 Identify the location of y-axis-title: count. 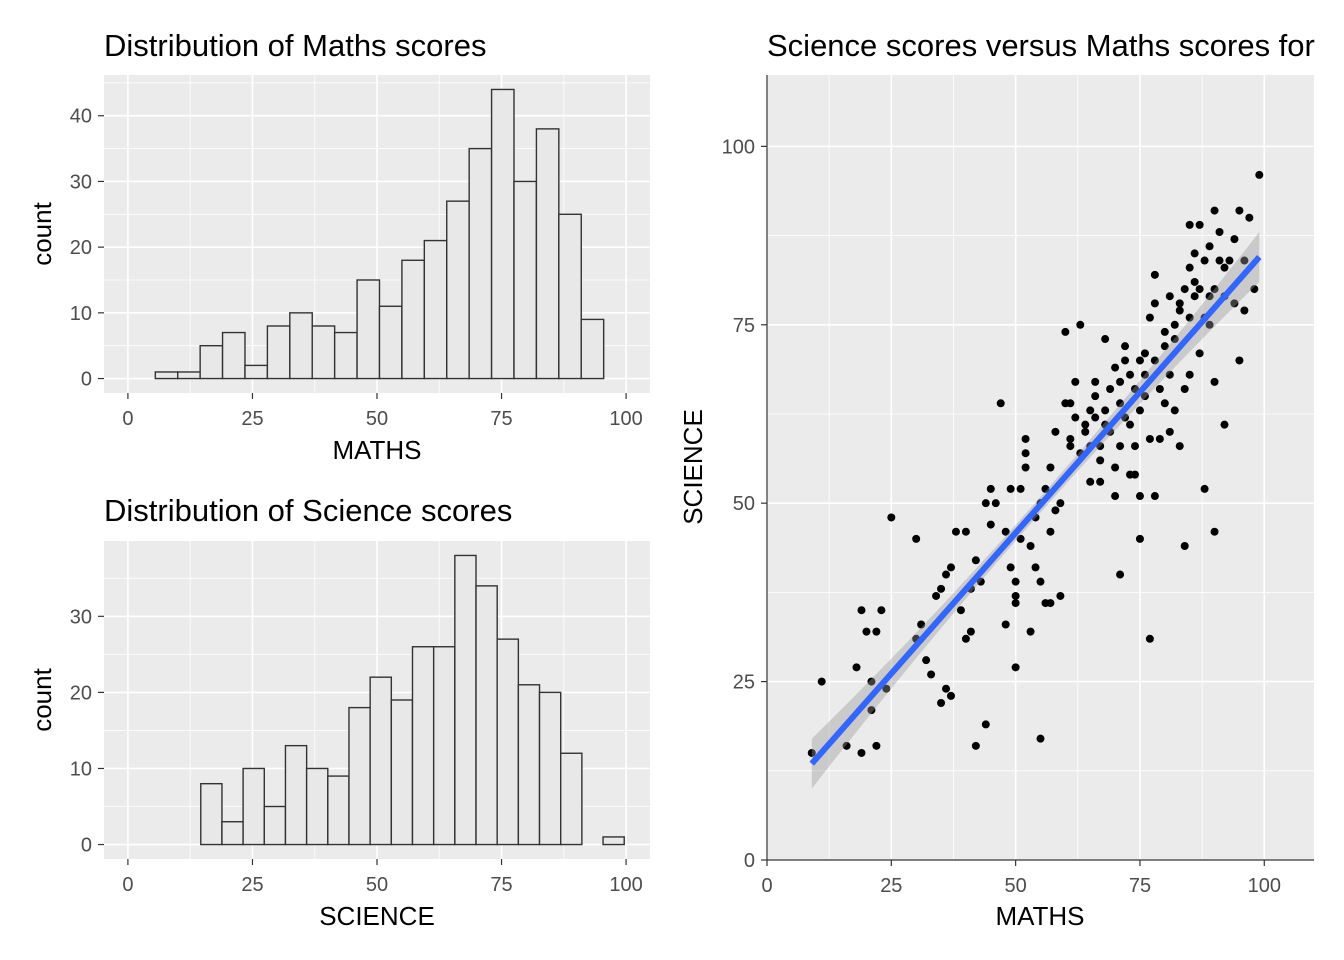
(42, 699).